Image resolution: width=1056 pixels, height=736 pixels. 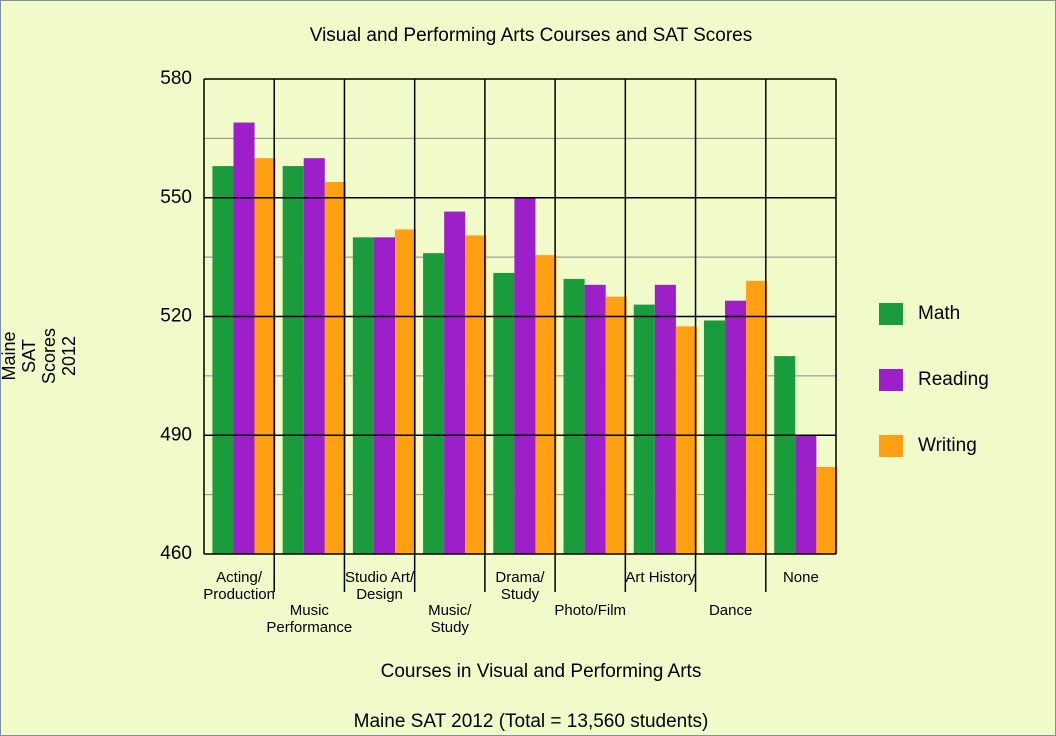 What do you see at coordinates (379, 586) in the screenshot?
I see `x-tick-label: Studio Art/ Design` at bounding box center [379, 586].